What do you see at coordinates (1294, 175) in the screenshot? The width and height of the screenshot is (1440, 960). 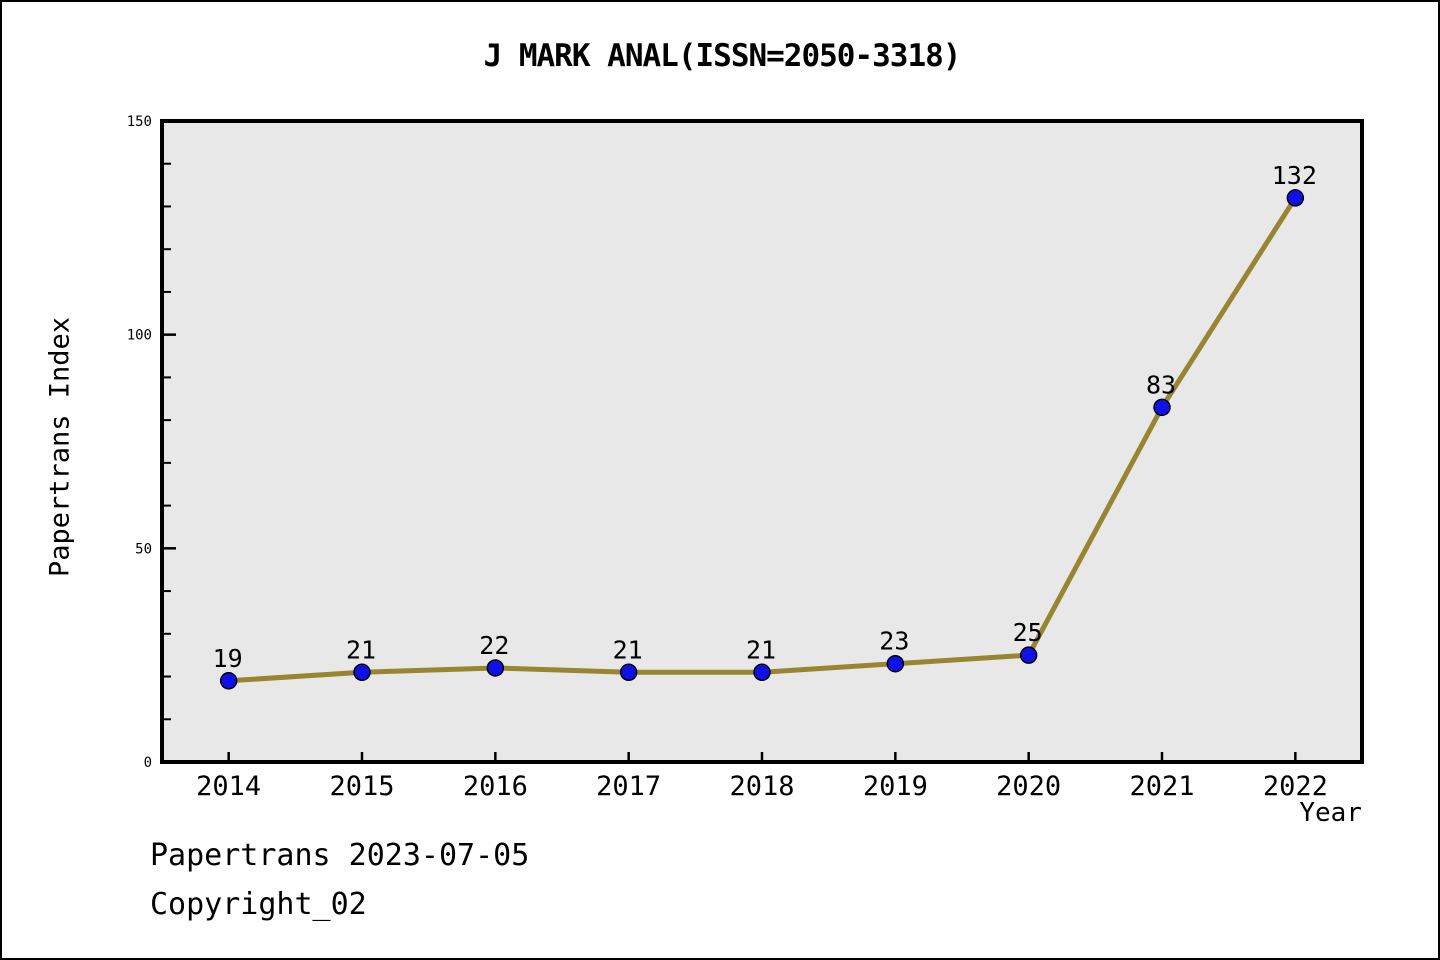 I see `data-point-value: 132` at bounding box center [1294, 175].